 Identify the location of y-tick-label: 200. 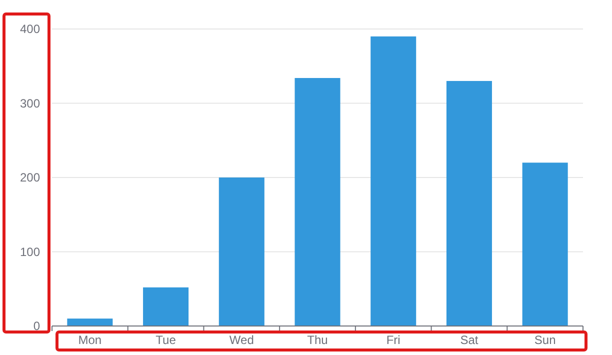
(30, 177).